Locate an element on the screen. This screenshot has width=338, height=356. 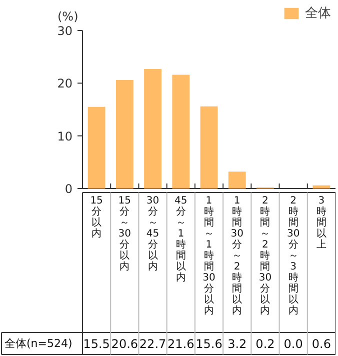
x-tick-label: 15分～30分以内 is located at coordinates (125, 234).